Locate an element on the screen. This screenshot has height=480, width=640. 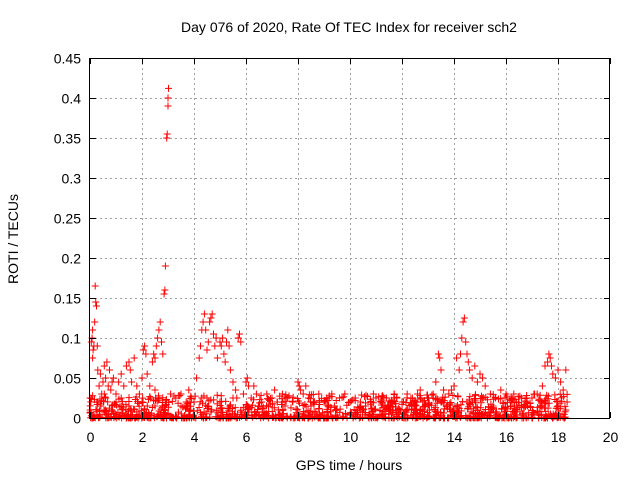
y-tick-label: 0.3 is located at coordinates (72, 179).